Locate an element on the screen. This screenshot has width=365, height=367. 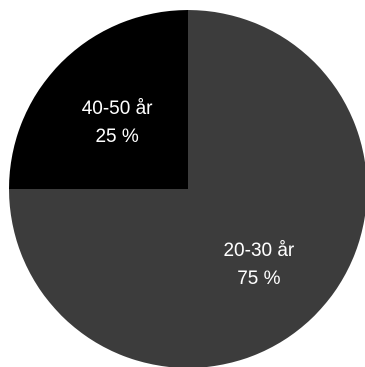
slice-category-label: 20-30 år is located at coordinates (258, 250).